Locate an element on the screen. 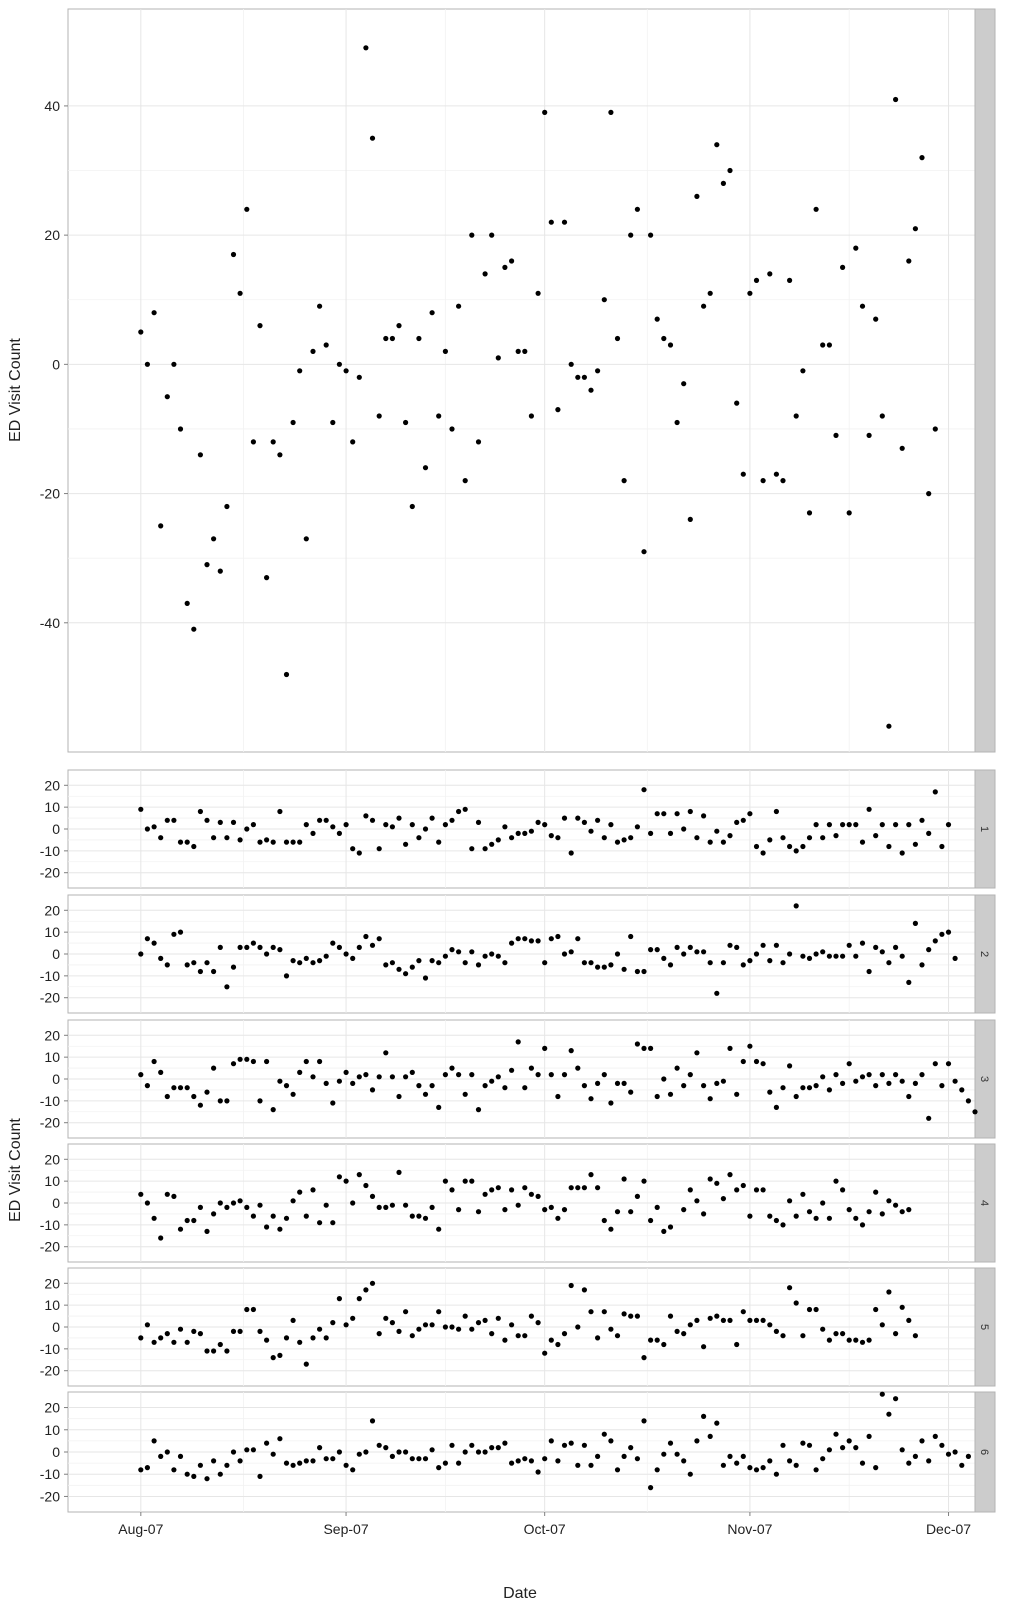 The image size is (1017, 1604). facet-strip is located at coordinates (985, 1327).